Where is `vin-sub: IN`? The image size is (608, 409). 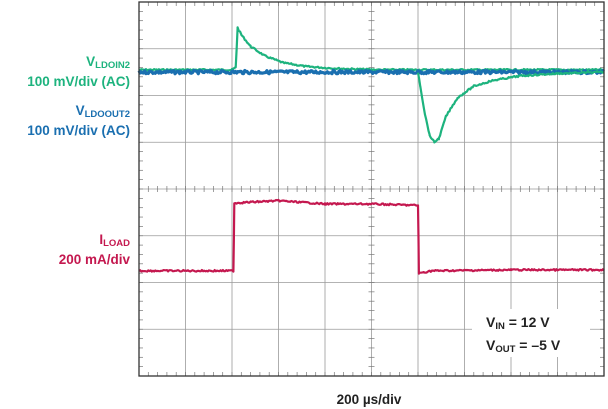
vin-sub: IN is located at coordinates (500, 326).